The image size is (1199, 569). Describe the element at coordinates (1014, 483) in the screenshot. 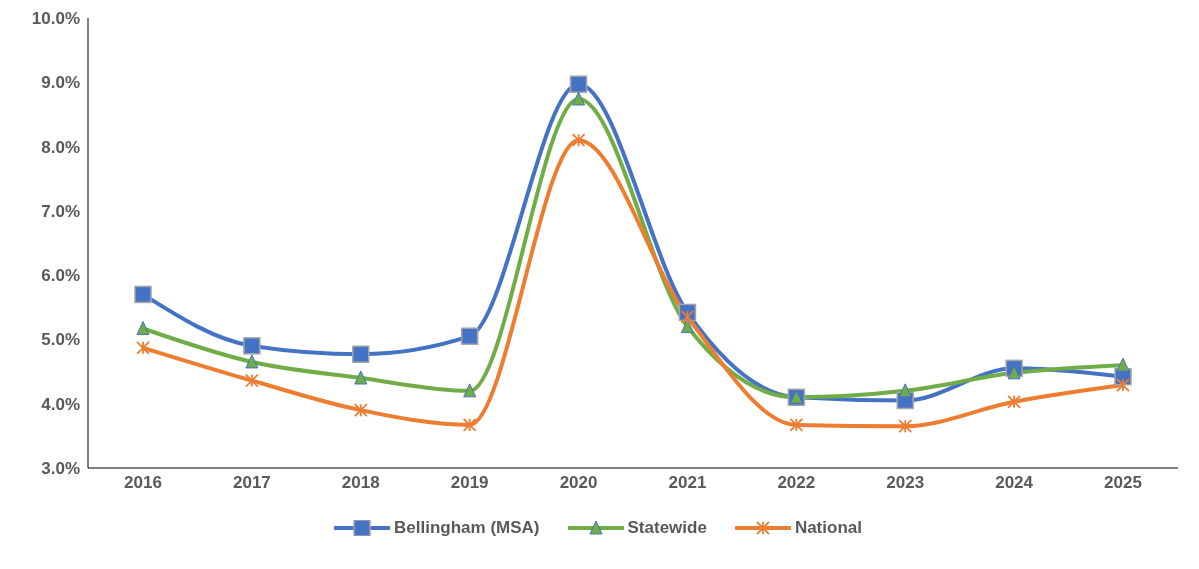

I see `x-tick-label: 2024` at that location.